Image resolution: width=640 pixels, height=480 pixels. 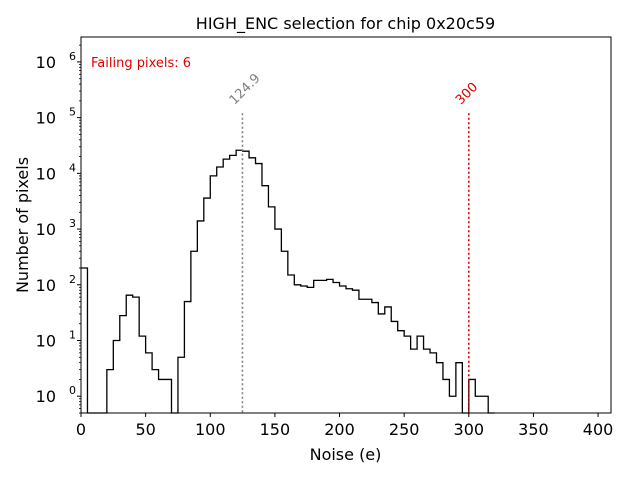 What do you see at coordinates (56, 117) in the screenshot?
I see `y-tick-label-5: 10 5` at bounding box center [56, 117].